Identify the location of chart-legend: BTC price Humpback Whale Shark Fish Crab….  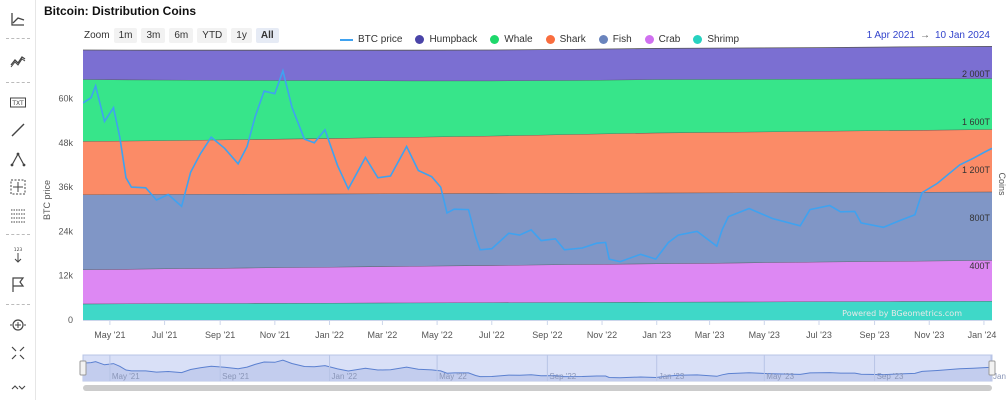
(546, 39).